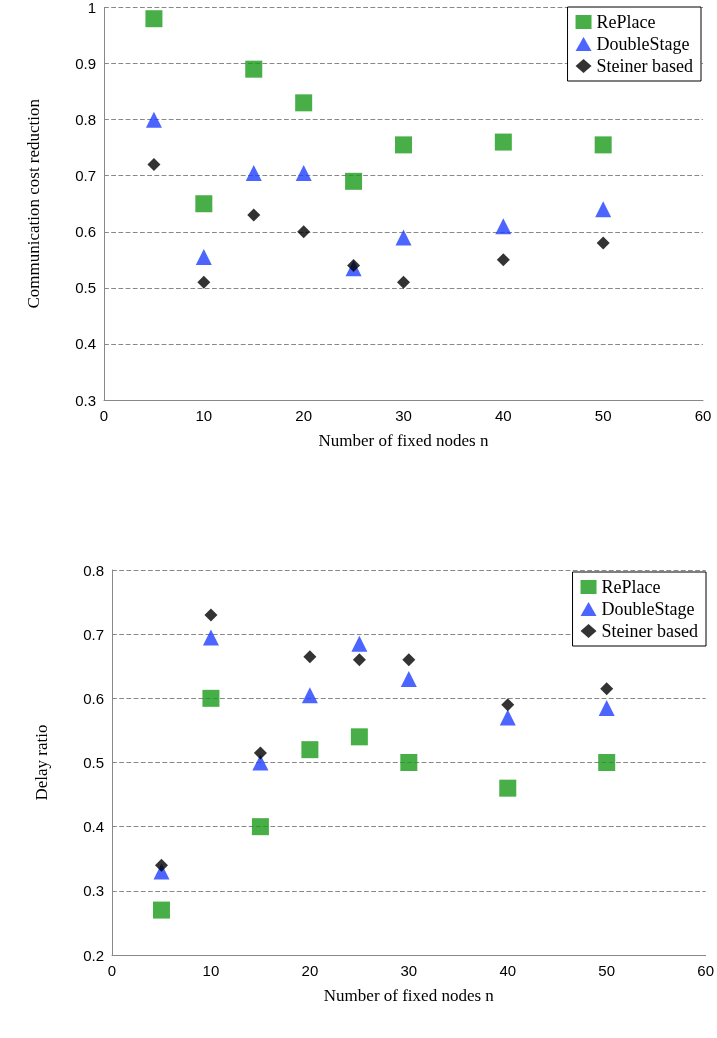  Describe the element at coordinates (91, 8) in the screenshot. I see `y-tick-label: 1` at that location.